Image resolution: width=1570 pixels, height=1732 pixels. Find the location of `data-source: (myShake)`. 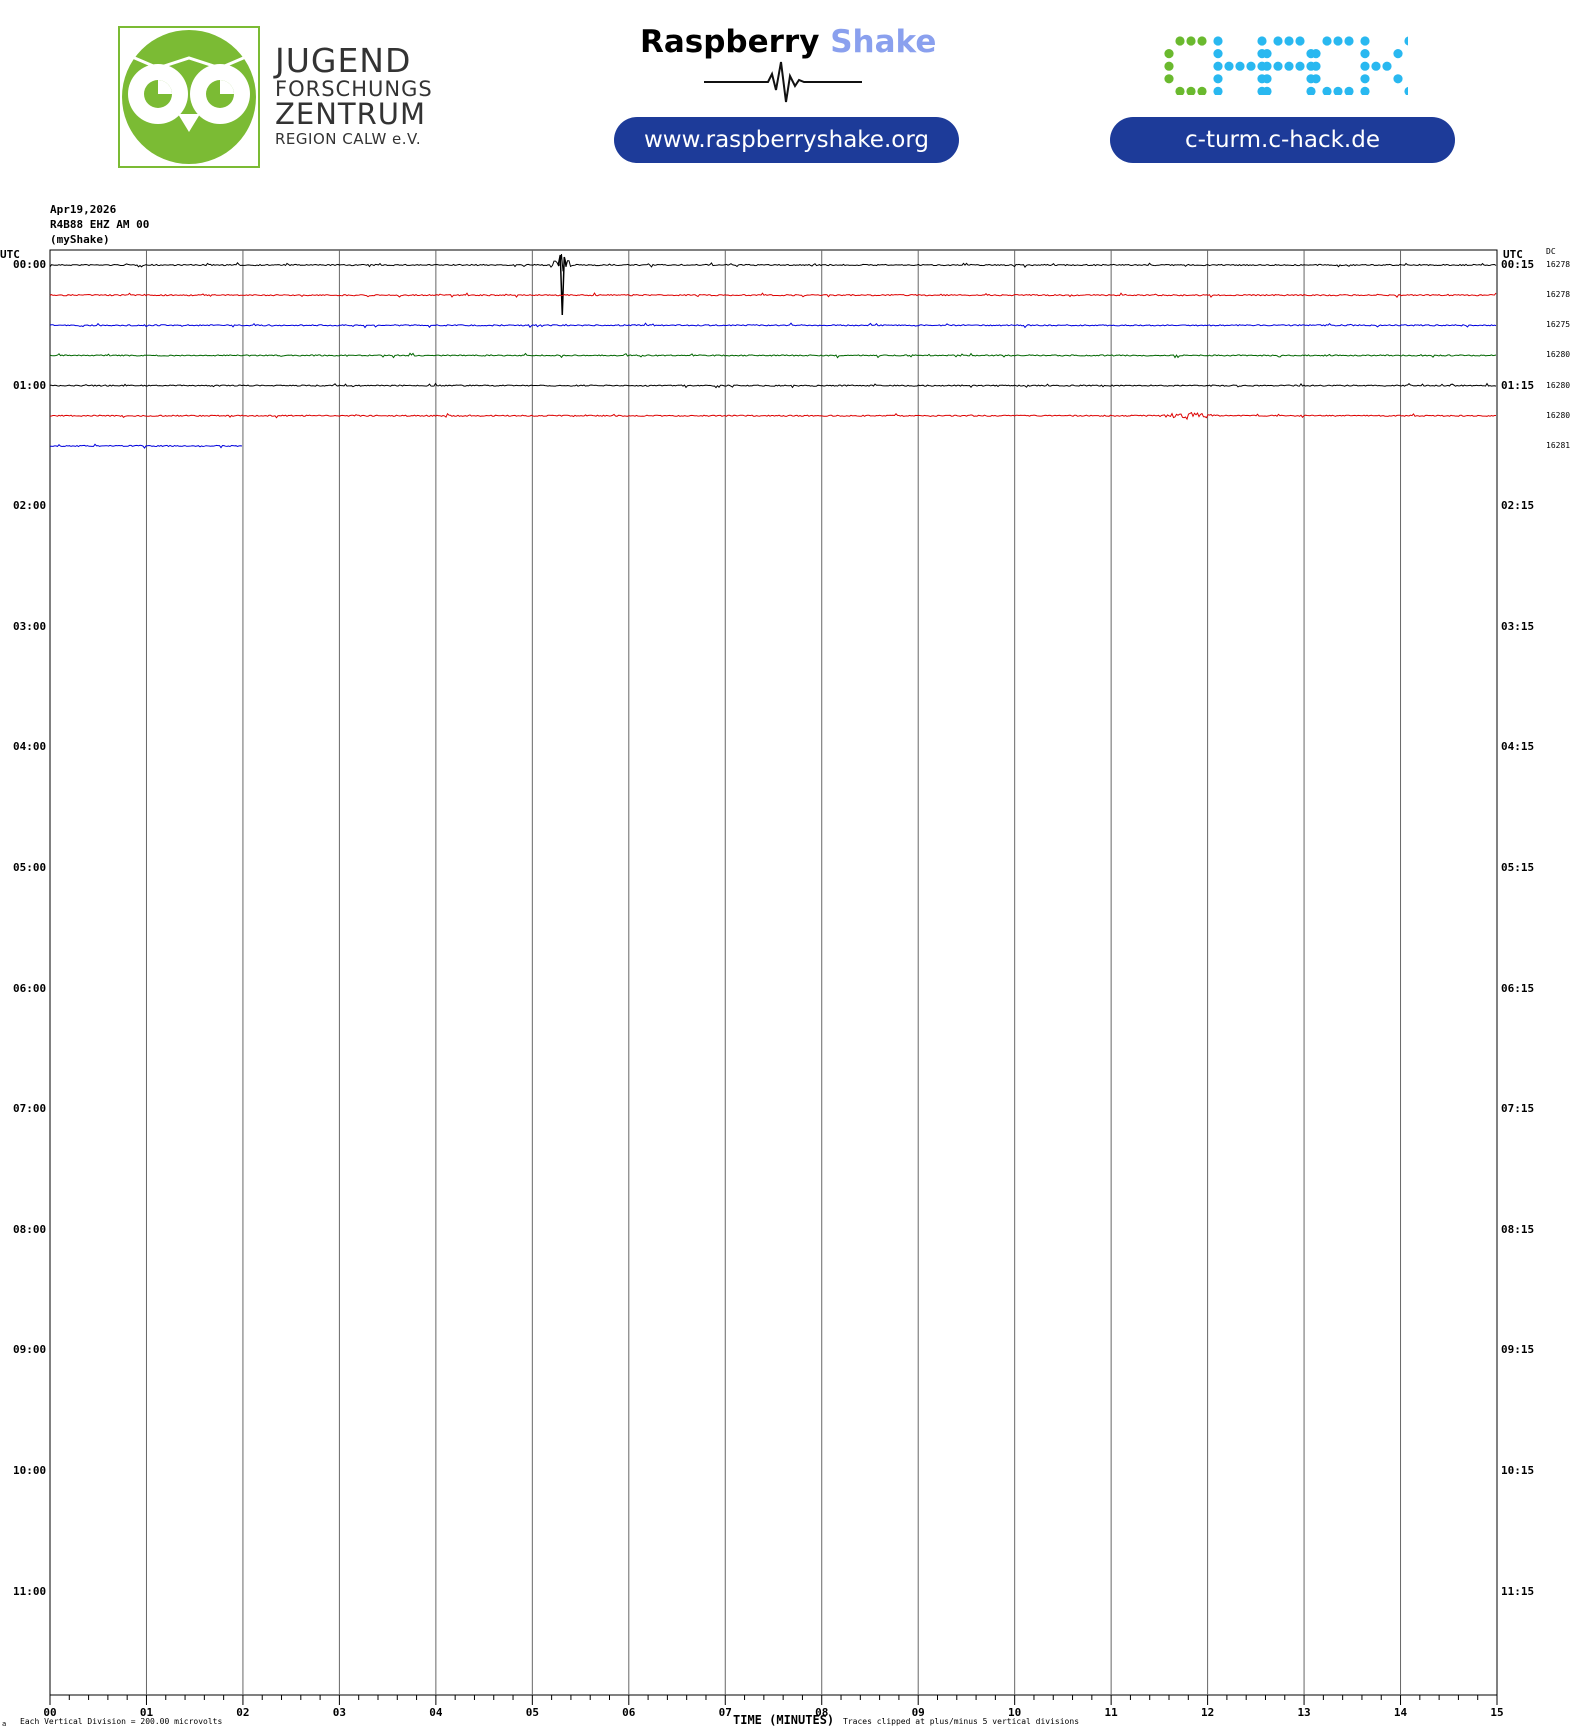

data-source: (myShake) is located at coordinates (80, 239).